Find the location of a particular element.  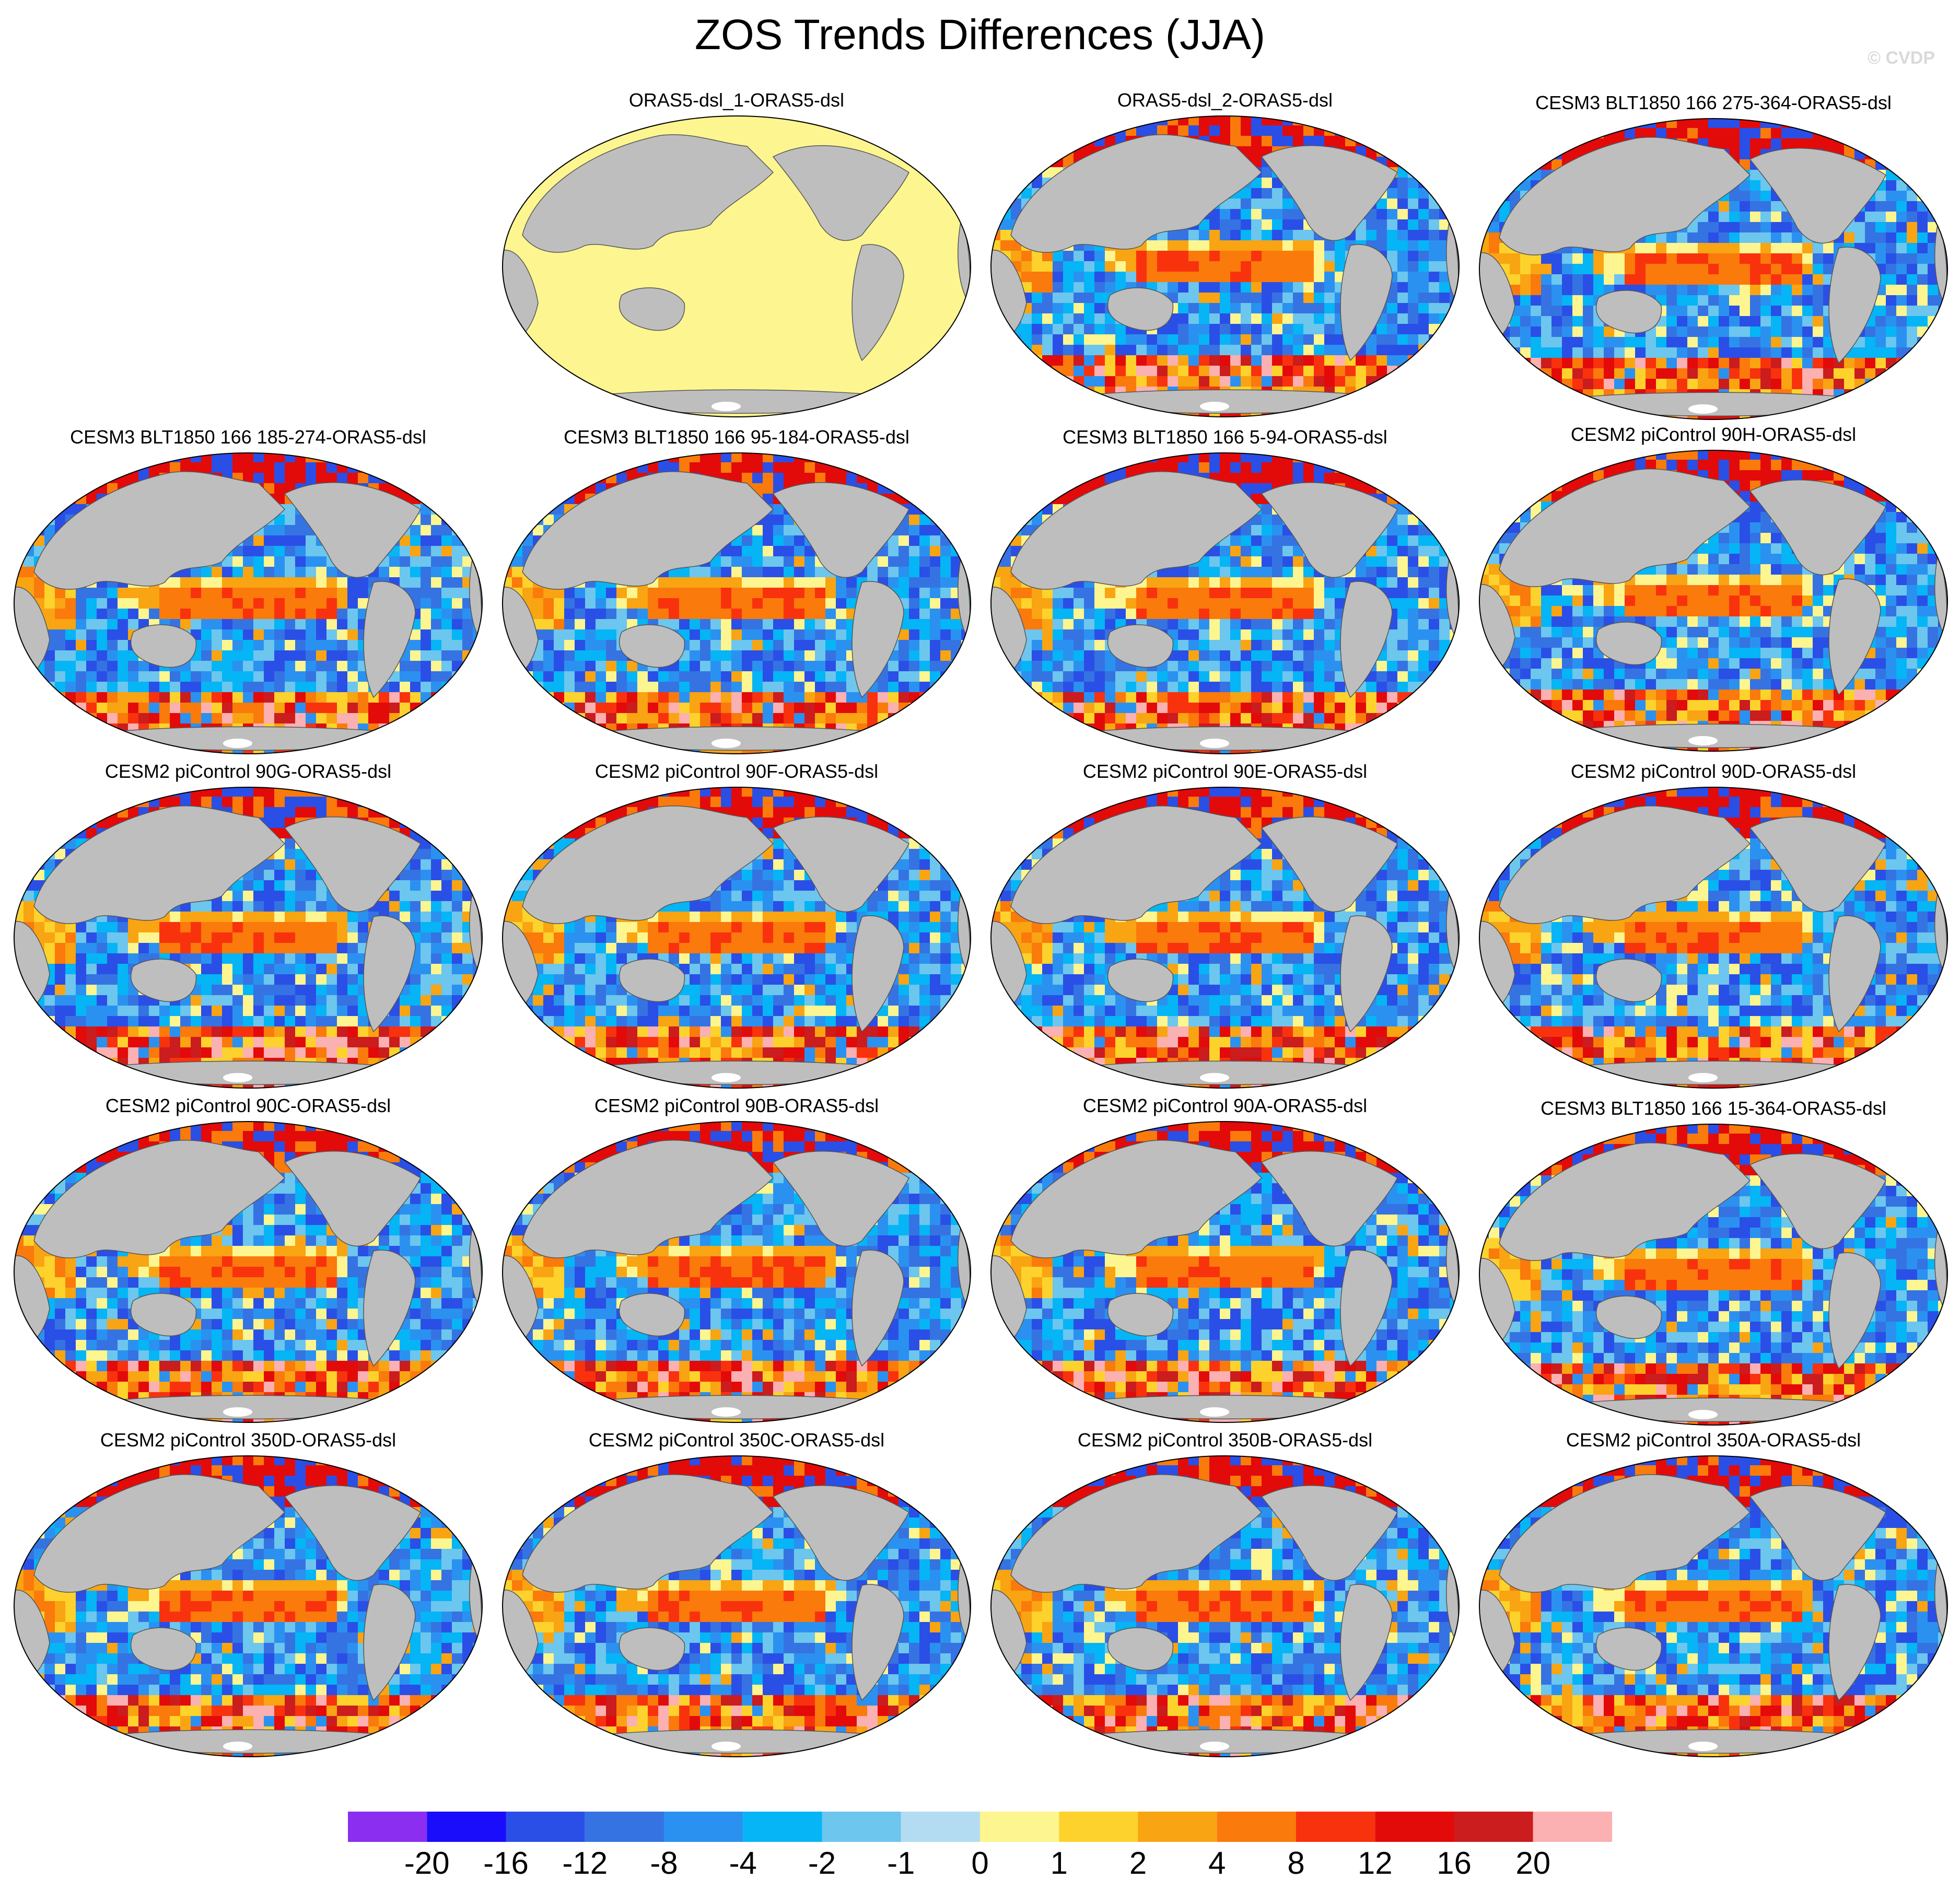

colorbar-tick-label: 16 is located at coordinates (1454, 1863).